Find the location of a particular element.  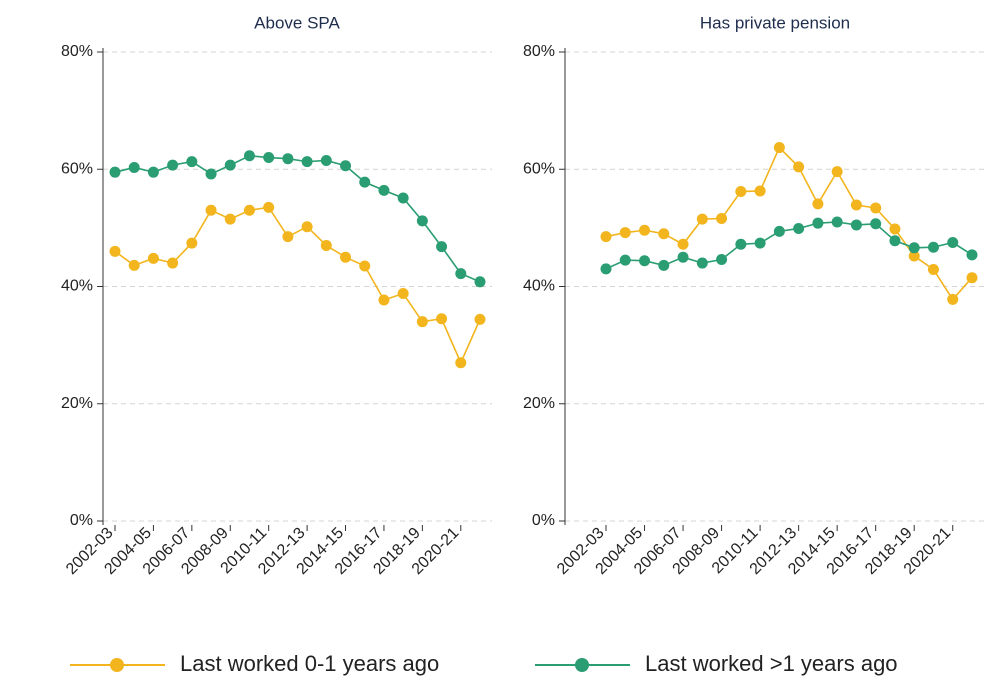

chart-title: Has private pension is located at coordinates (775, 22).